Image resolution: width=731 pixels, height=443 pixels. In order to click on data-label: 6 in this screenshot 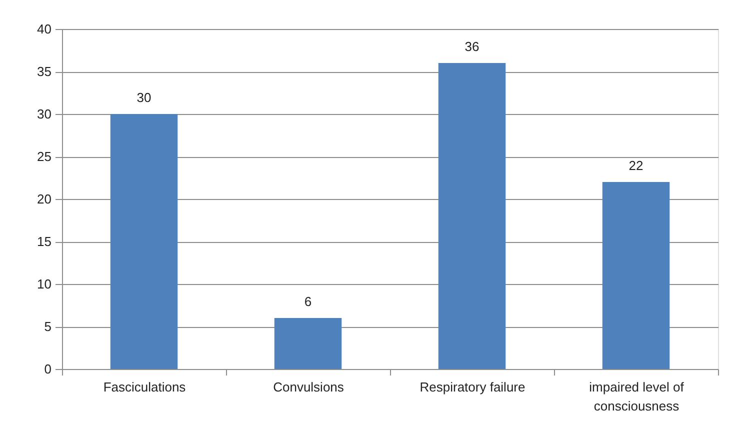, I will do `click(308, 301)`.